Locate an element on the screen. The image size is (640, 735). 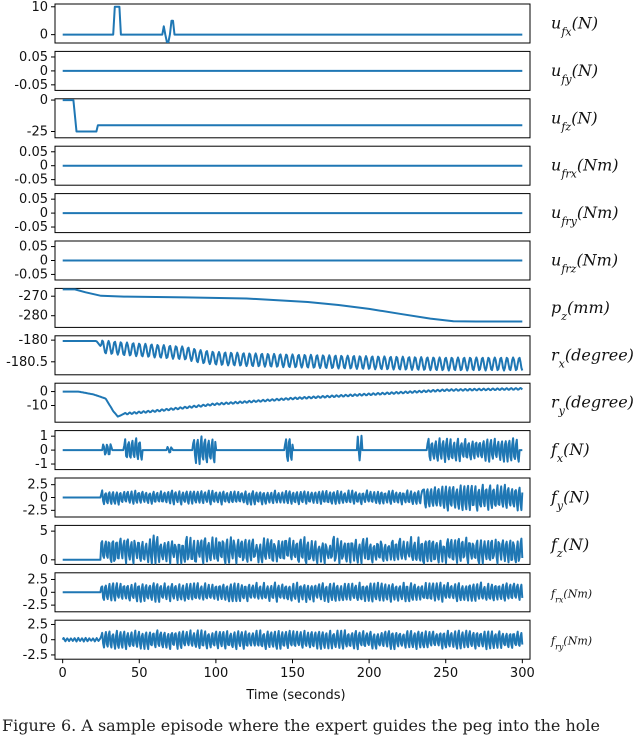
panel-ufy: 0.050-0.05 ufy(N) is located at coordinates (306, 71).